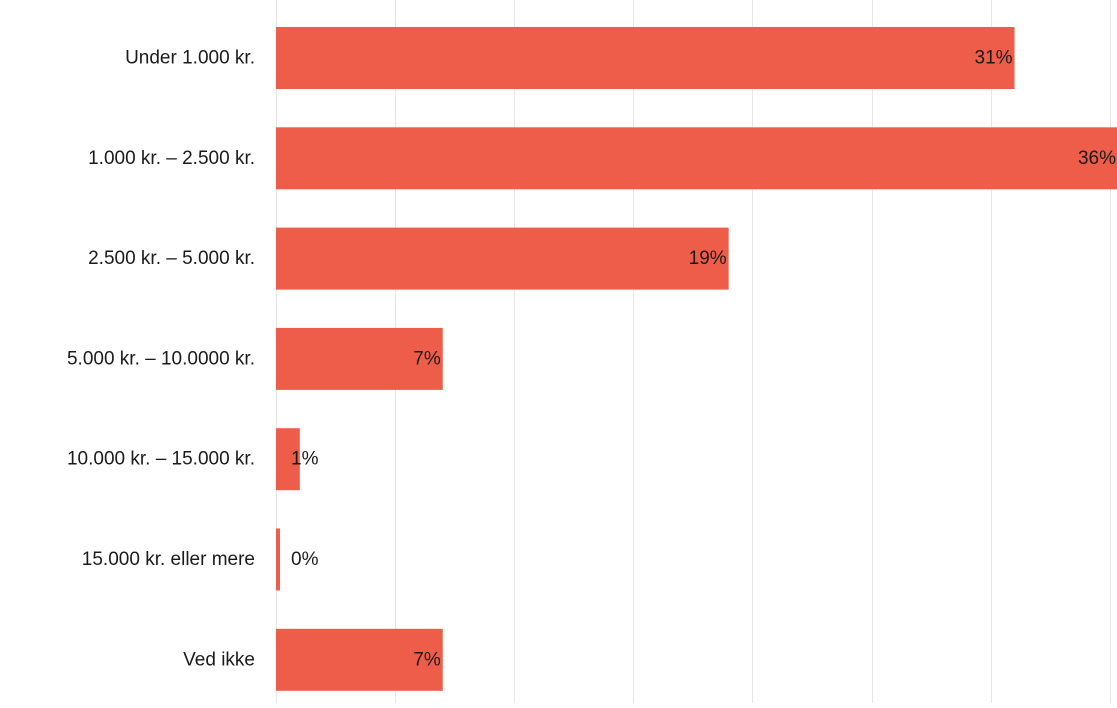 The width and height of the screenshot is (1117, 708). Describe the element at coordinates (171, 258) in the screenshot. I see `category-label: 2.500 kr. – 5.000 kr.` at that location.